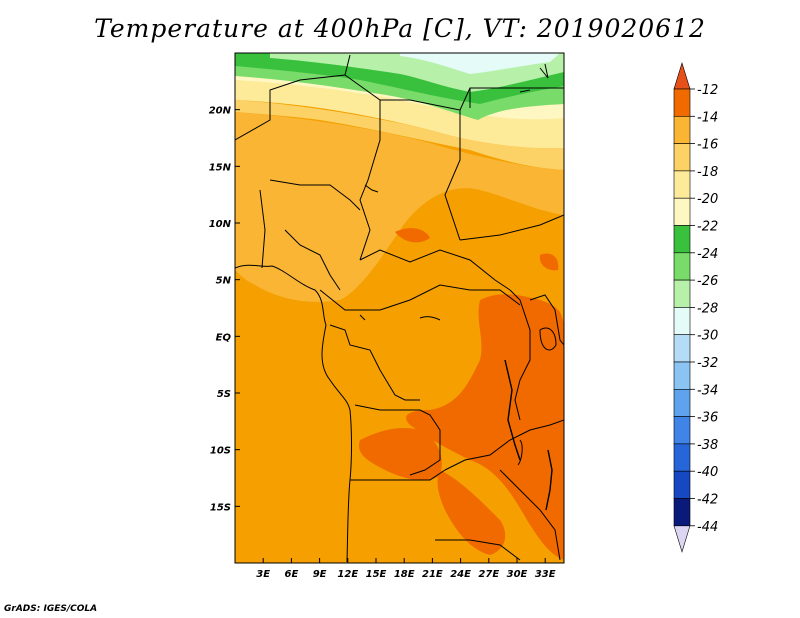 This screenshot has height=618, width=800. What do you see at coordinates (682, 539) in the screenshot?
I see `colorbar-bottom-arrow` at bounding box center [682, 539].